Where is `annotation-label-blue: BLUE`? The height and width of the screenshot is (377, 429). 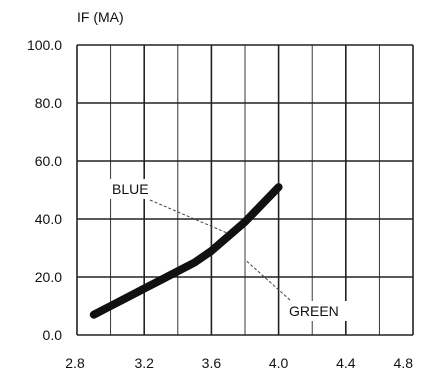 annotation-label-blue: BLUE is located at coordinates (130, 189).